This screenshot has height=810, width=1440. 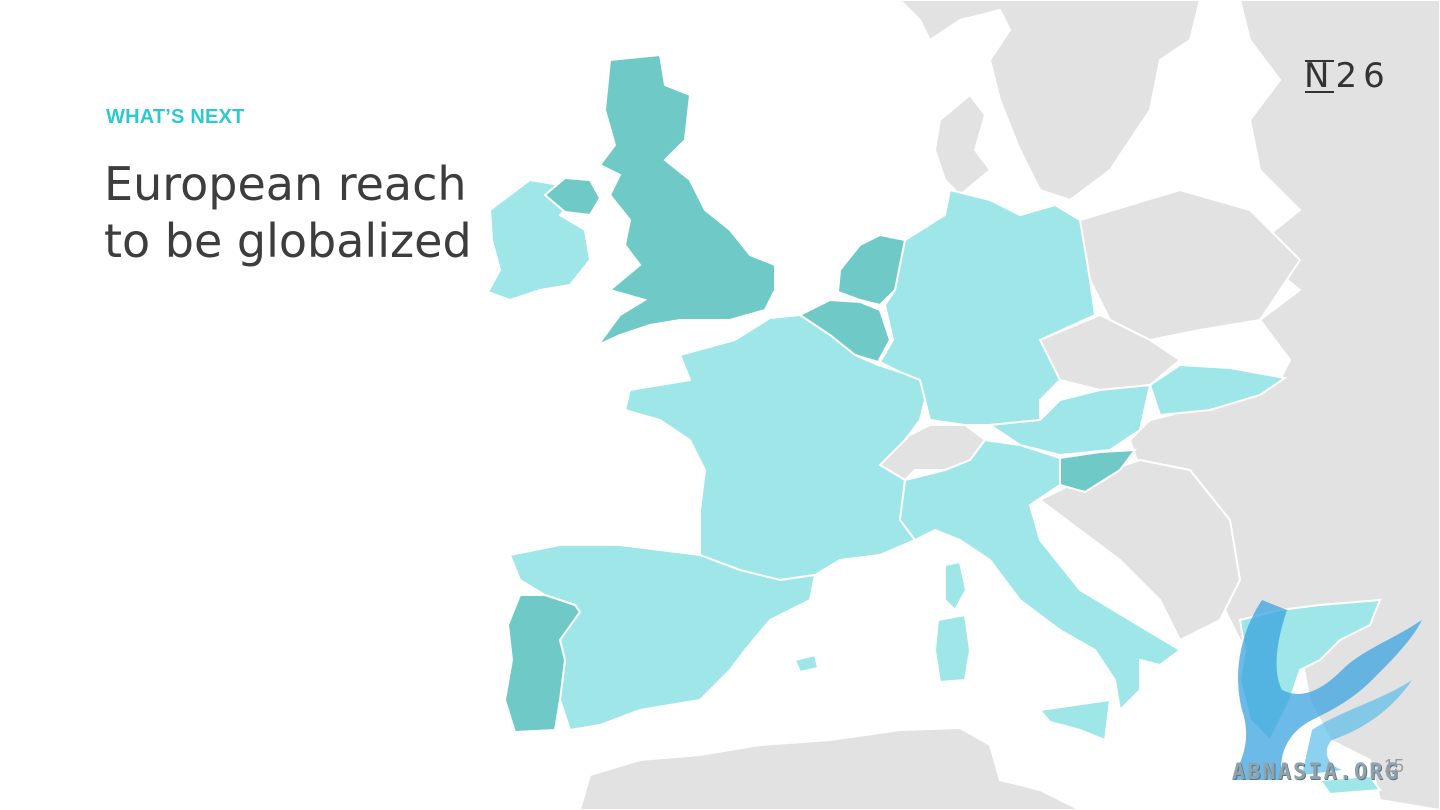 What do you see at coordinates (175, 117) in the screenshot?
I see `section-eyebrow: WHAT’S NEXT` at bounding box center [175, 117].